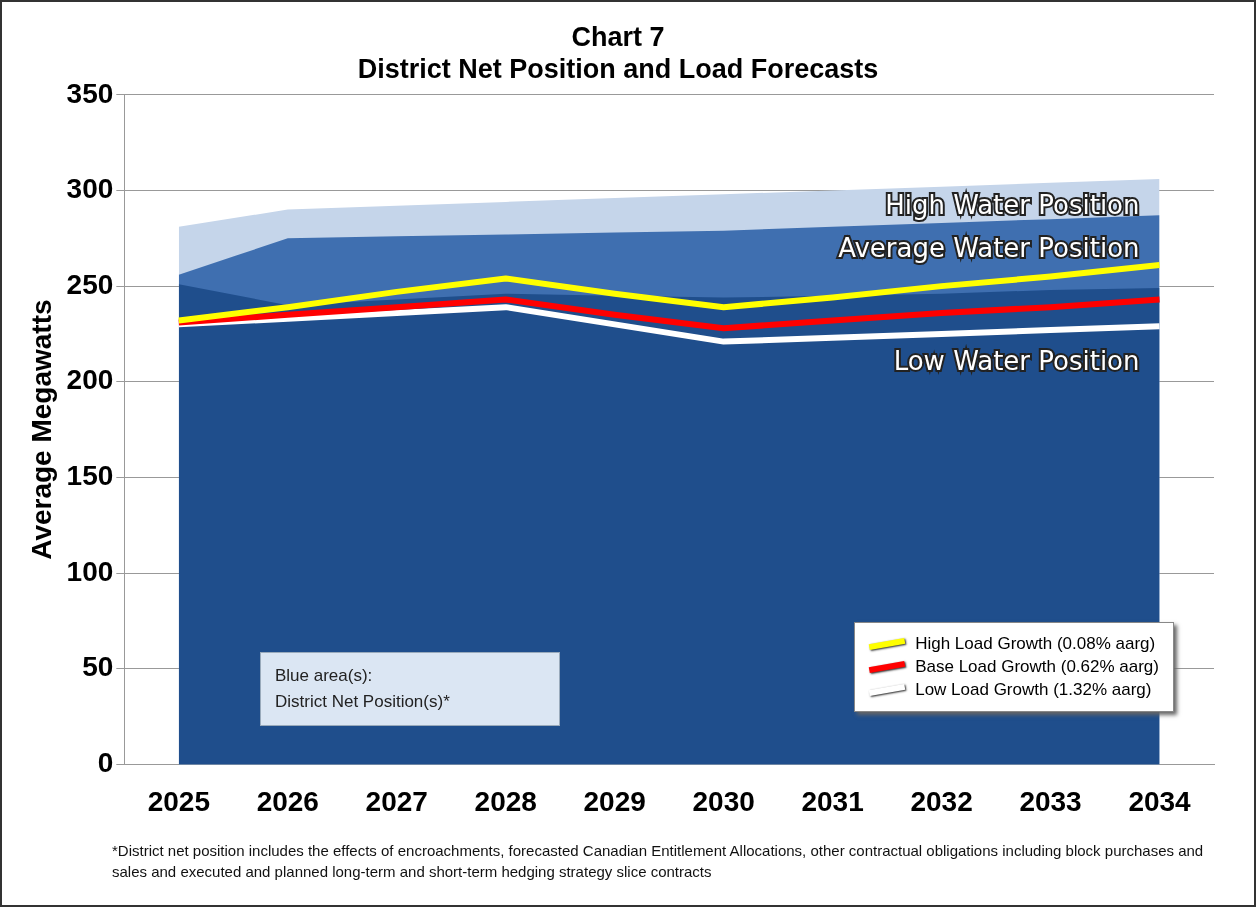  What do you see at coordinates (941, 801) in the screenshot?
I see `x-tick-label: 2032` at bounding box center [941, 801].